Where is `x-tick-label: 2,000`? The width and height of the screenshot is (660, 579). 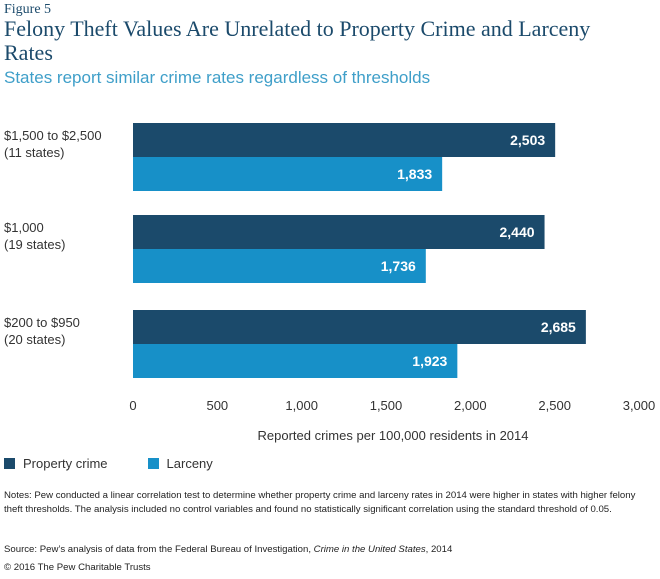 x-tick-label: 2,000 is located at coordinates (470, 405).